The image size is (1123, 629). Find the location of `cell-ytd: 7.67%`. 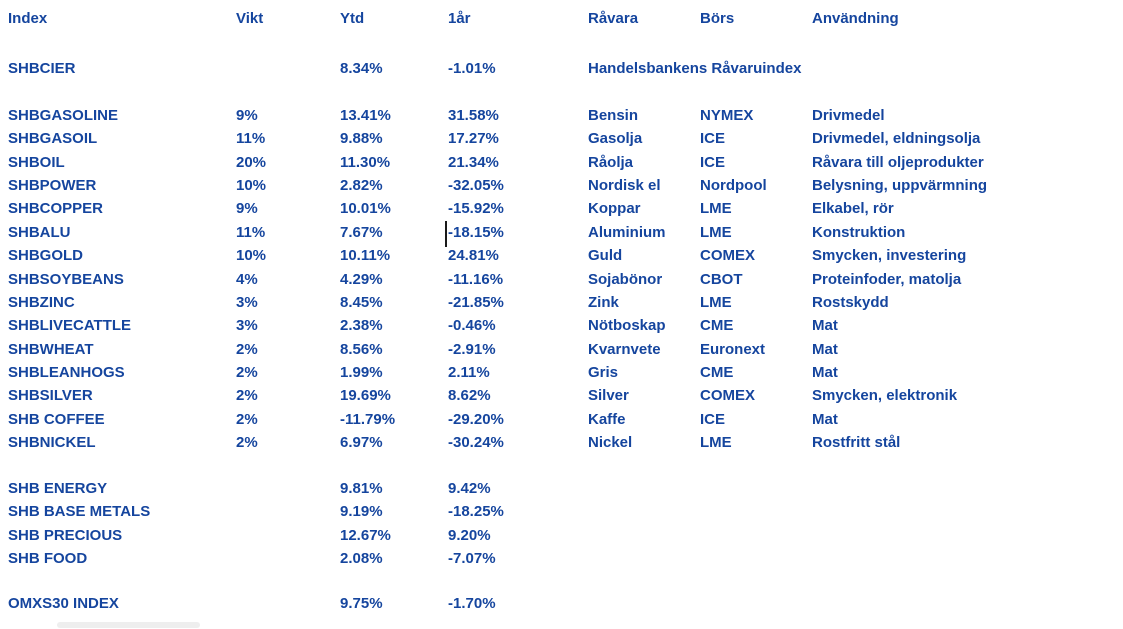

cell-ytd: 7.67% is located at coordinates (361, 232).